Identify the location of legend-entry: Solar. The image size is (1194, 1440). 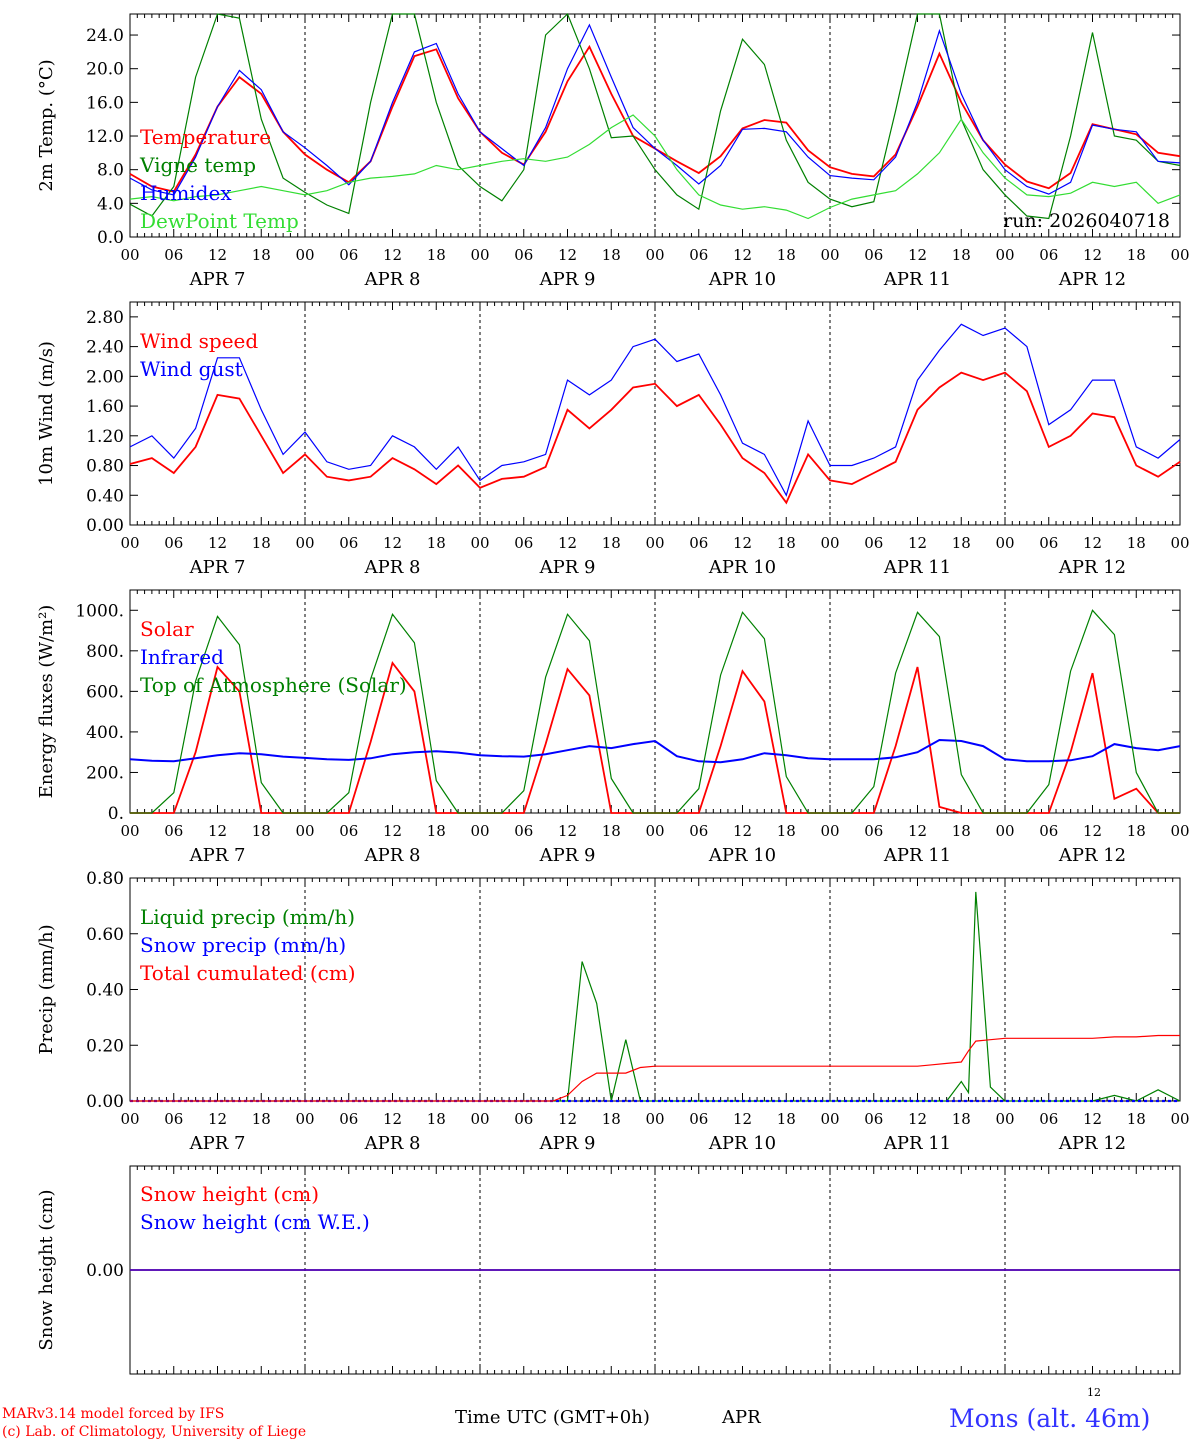
(167, 629).